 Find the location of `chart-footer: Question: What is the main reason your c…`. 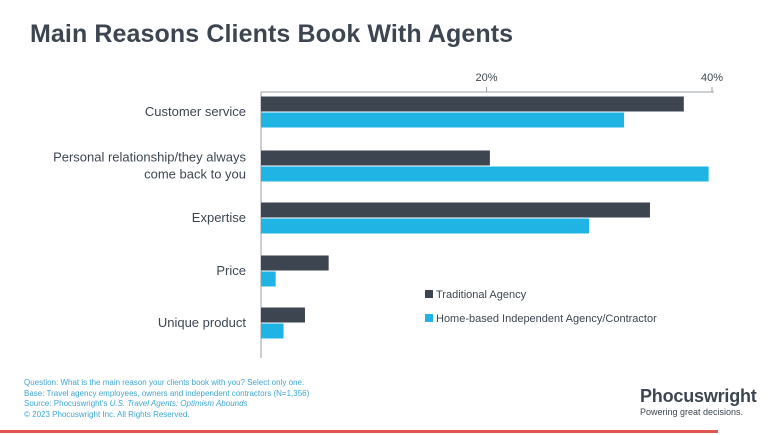

chart-footer: Question: What is the main reason your c… is located at coordinates (166, 399).